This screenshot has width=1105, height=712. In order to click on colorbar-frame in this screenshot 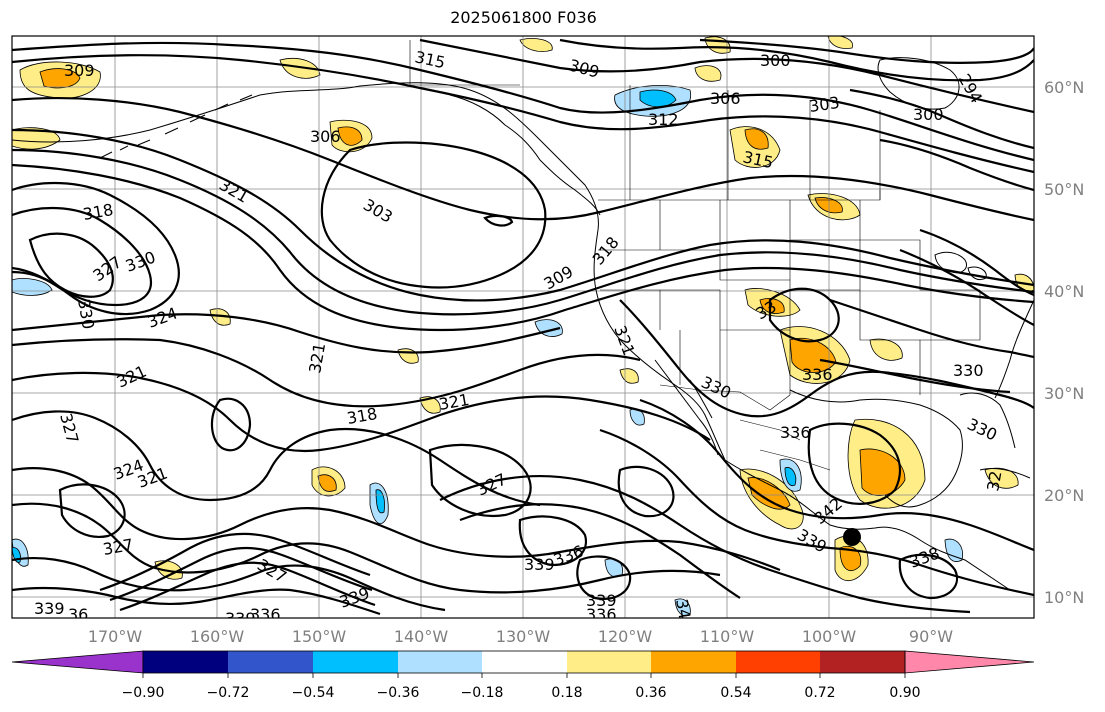, I will do `click(524, 662)`.